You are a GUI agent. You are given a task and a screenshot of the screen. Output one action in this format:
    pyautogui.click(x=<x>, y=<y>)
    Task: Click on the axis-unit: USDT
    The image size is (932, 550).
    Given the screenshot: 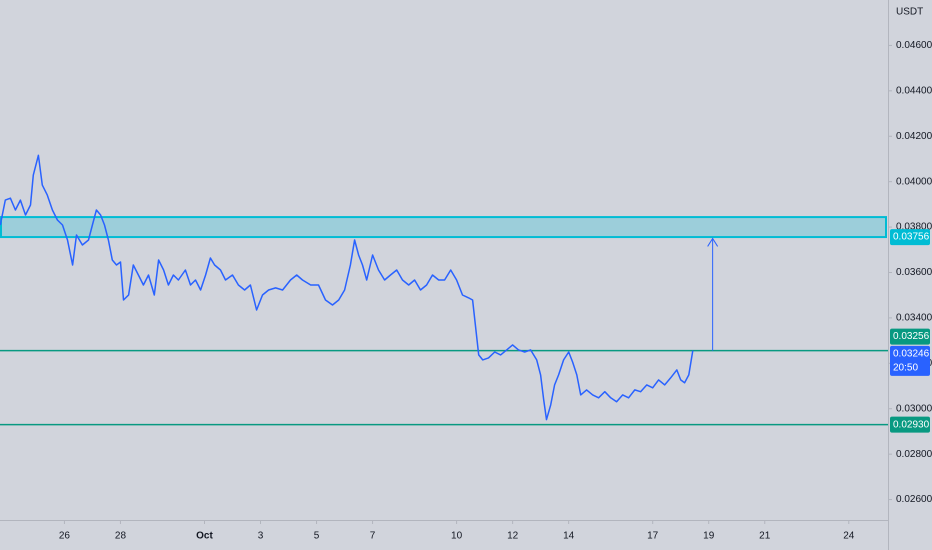 What is the action you would take?
    pyautogui.click(x=909, y=12)
    